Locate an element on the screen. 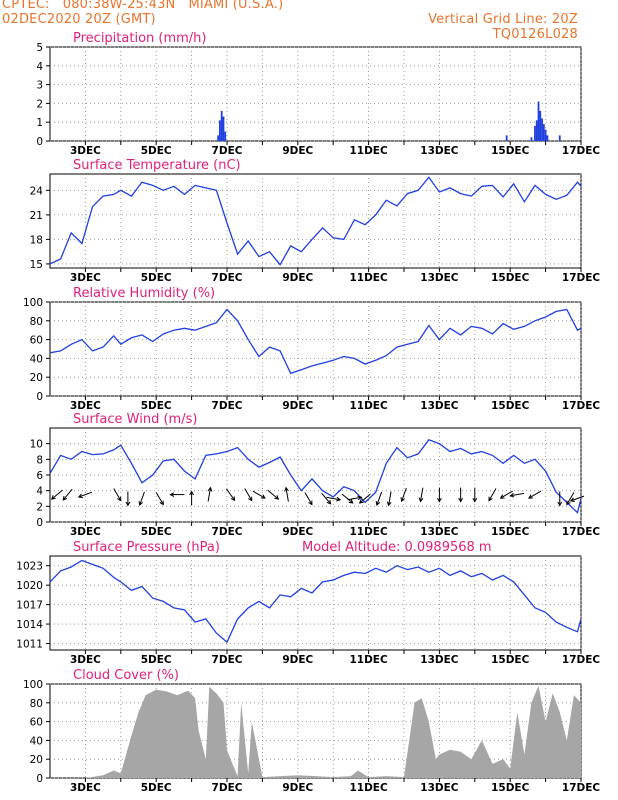 The height and width of the screenshot is (800, 618). y-tick-label: 100 is located at coordinates (33, 303).